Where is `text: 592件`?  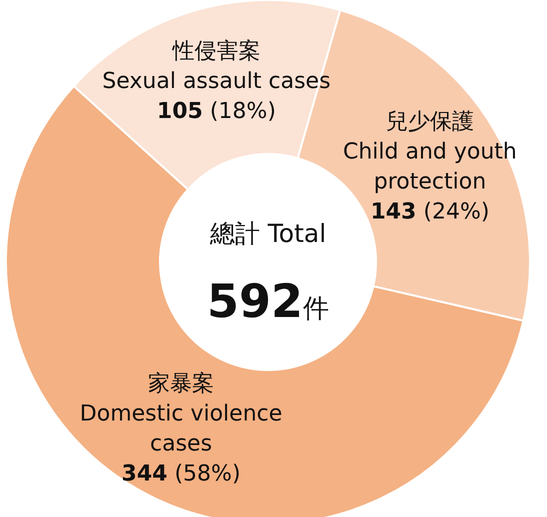 text: 592件 is located at coordinates (268, 301).